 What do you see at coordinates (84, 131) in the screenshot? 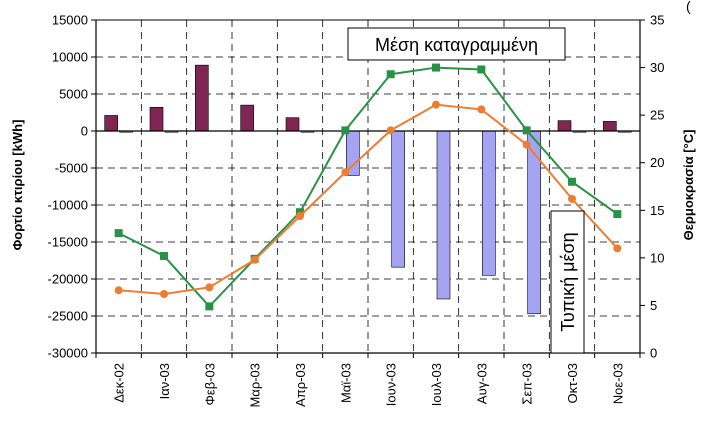
I see `y-left-tick-label: 0` at bounding box center [84, 131].